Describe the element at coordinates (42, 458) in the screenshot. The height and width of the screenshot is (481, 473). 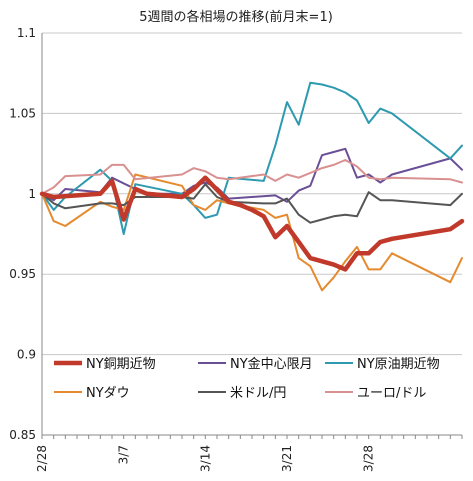
I see `x-tick-label: 2/28` at that location.